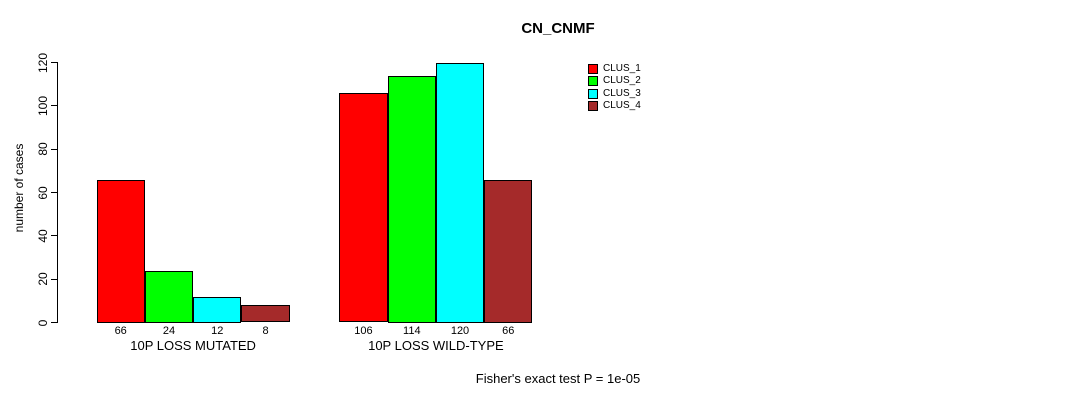  What do you see at coordinates (508, 251) in the screenshot?
I see `bar-clus_4-group2` at bounding box center [508, 251].